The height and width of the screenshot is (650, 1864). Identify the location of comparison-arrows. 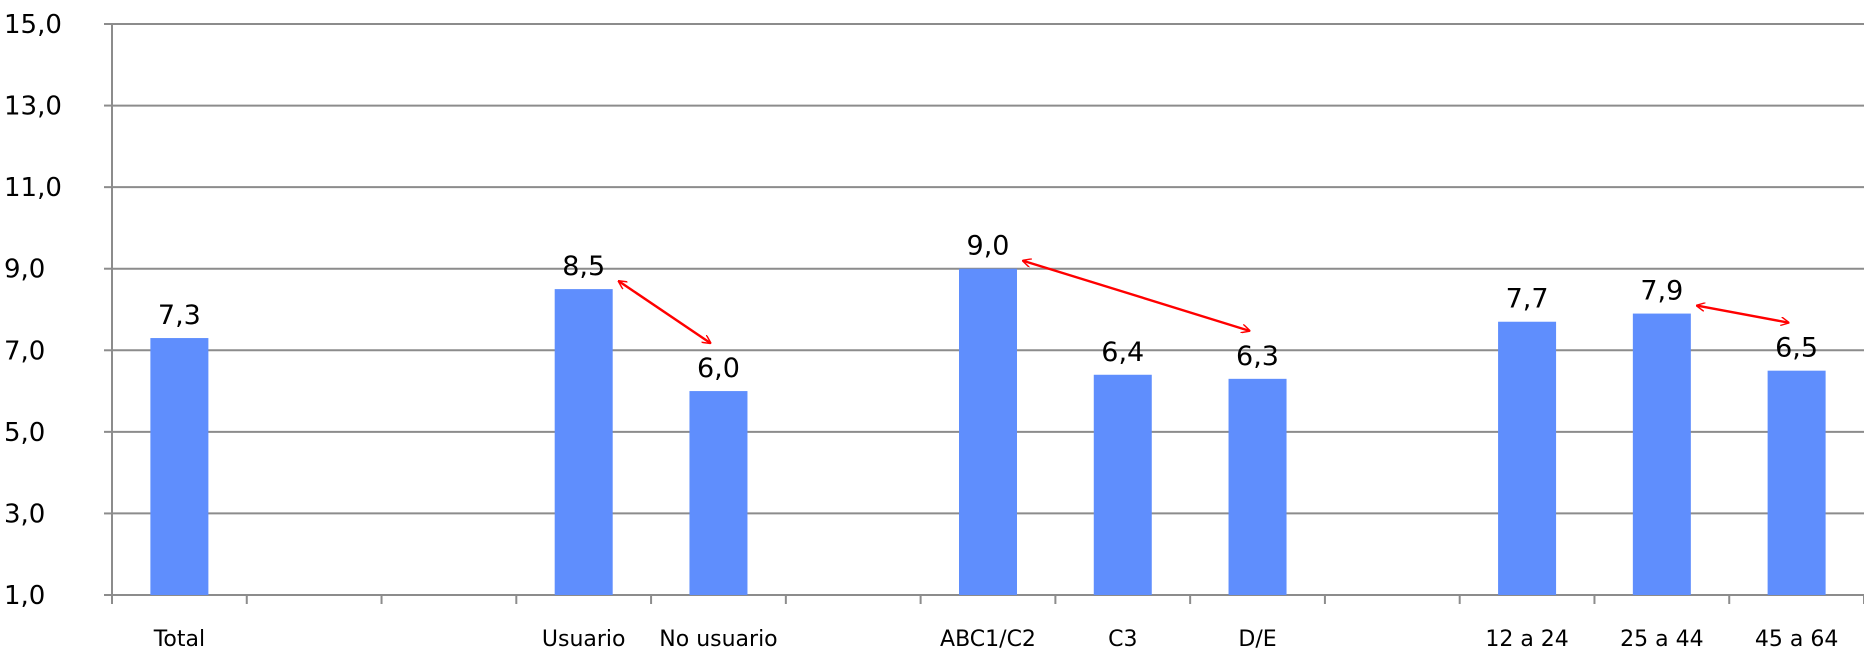
(1204, 302).